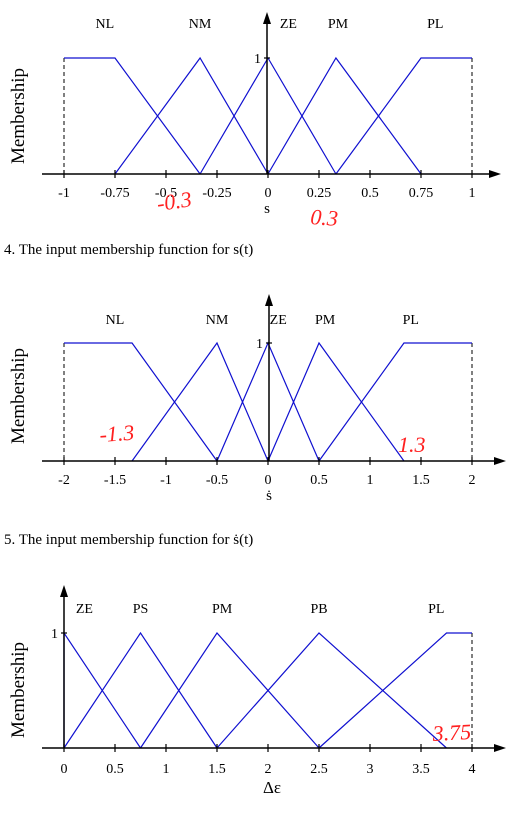 The width and height of the screenshot is (522, 815). What do you see at coordinates (272, 787) in the screenshot?
I see `x-axis-label: Δε` at bounding box center [272, 787].